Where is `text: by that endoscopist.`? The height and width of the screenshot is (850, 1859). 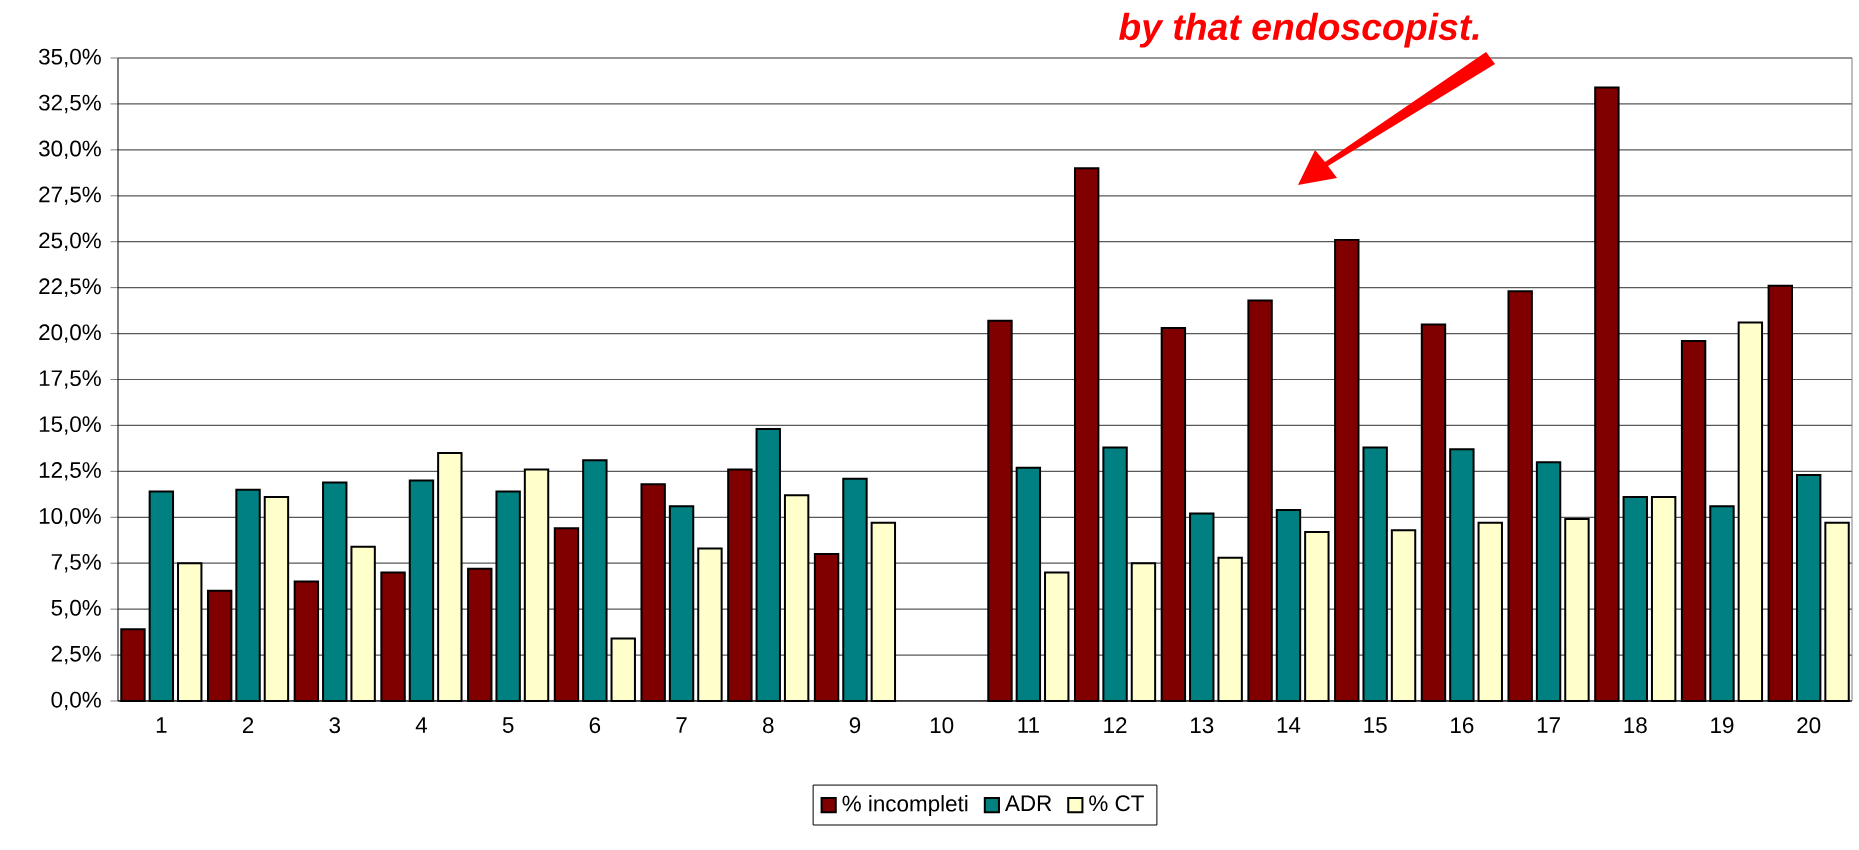
text: by that endoscopist. is located at coordinates (1299, 30).